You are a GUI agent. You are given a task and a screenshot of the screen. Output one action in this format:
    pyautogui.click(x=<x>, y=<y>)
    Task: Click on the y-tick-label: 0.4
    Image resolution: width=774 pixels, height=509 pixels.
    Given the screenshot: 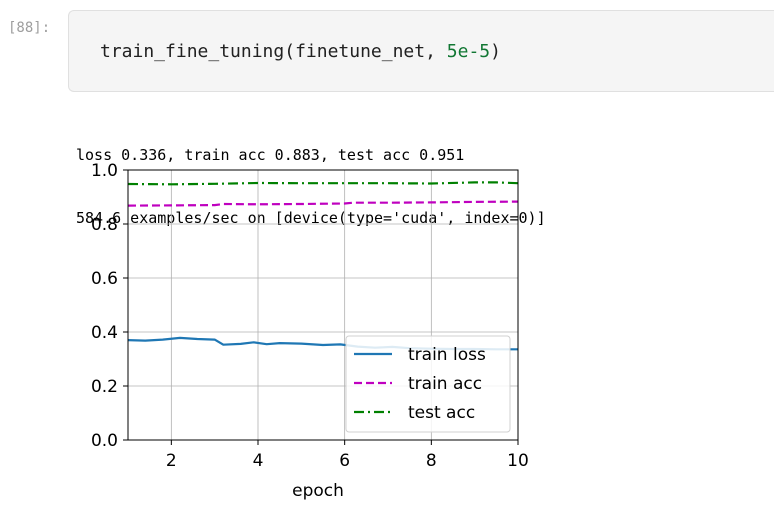 What is the action you would take?
    pyautogui.click(x=104, y=333)
    